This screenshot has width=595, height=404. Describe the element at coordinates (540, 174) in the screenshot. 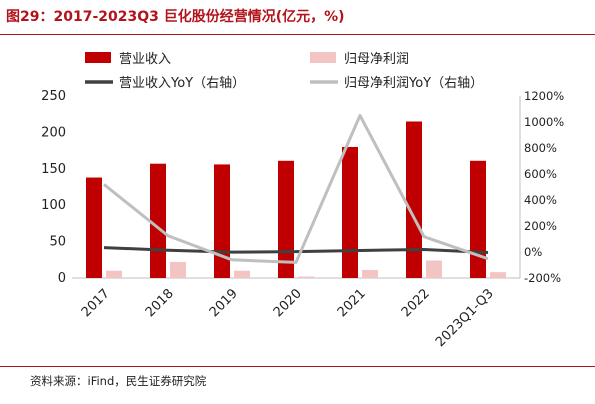

I see `right-tick-label: 600%` at that location.